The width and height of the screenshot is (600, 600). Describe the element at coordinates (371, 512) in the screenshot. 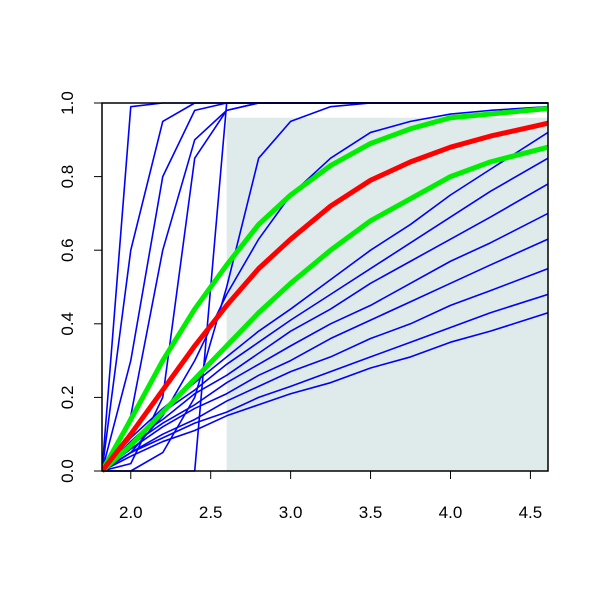

I see `x-tick-label: 3.5` at that location.